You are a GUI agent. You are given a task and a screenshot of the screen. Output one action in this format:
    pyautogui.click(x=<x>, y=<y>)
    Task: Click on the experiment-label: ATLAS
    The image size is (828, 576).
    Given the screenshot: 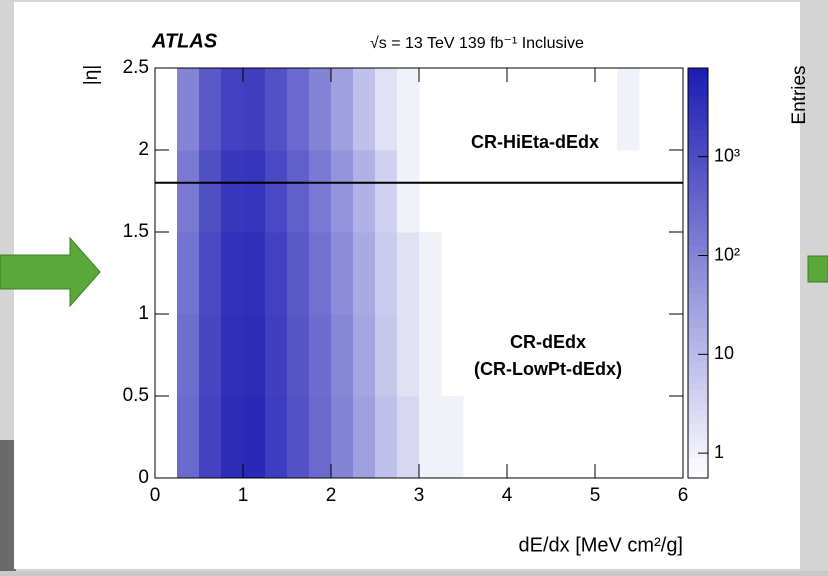 What is the action you would take?
    pyautogui.click(x=184, y=41)
    